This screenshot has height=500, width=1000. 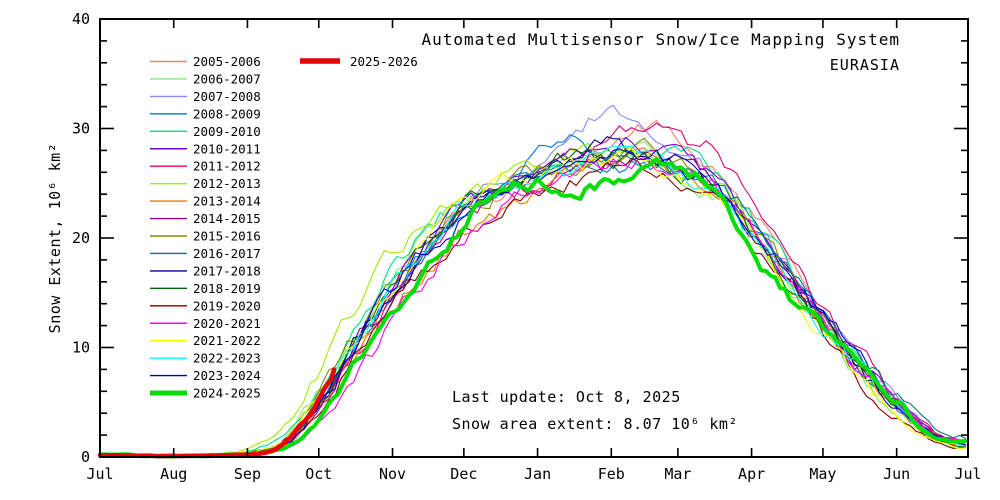 I want to click on series-line-2025-2026, so click(x=217, y=413).